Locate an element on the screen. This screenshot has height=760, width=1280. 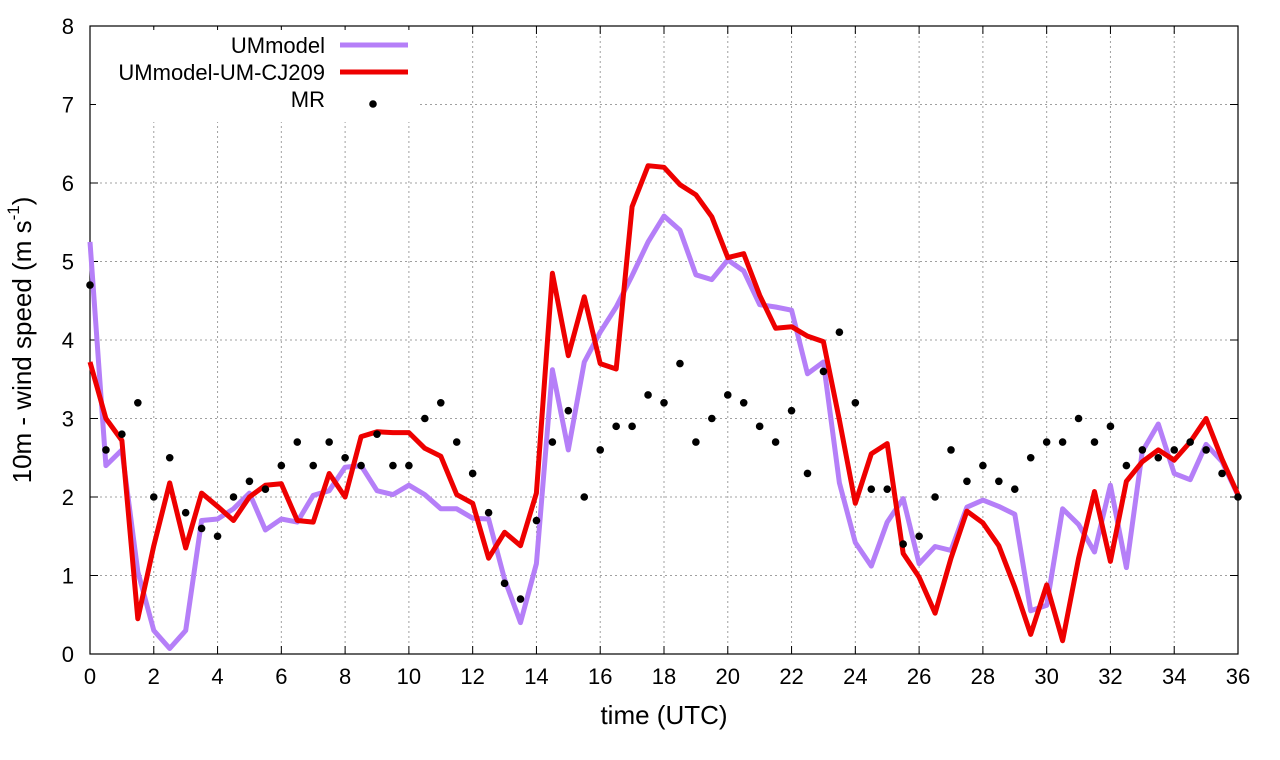
x-tick-label: 26 is located at coordinates (919, 676).